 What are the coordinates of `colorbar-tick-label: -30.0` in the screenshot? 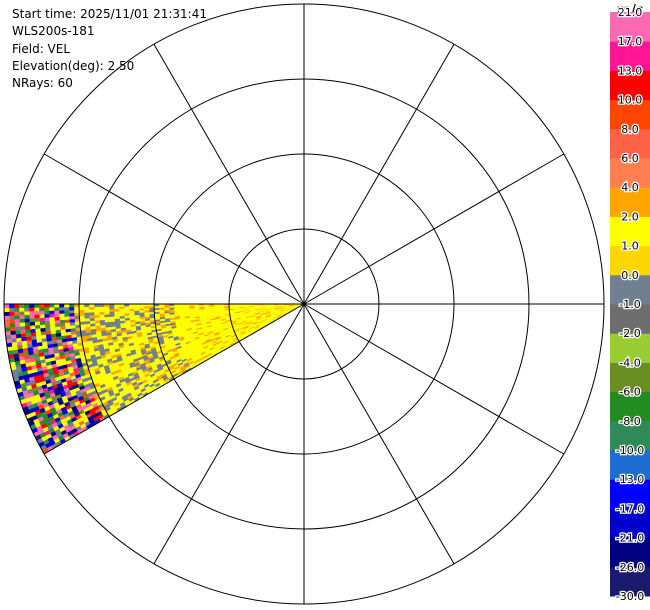 It's located at (630, 596).